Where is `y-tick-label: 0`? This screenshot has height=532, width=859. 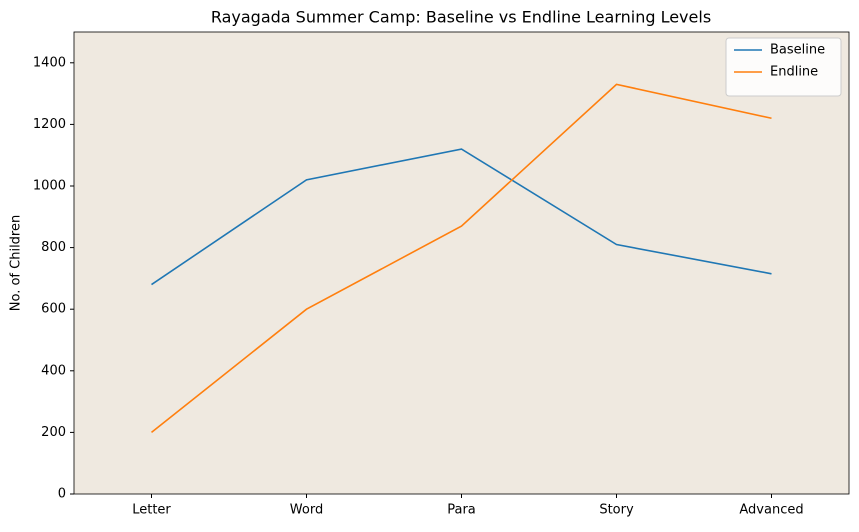 y-tick-label: 0 is located at coordinates (62, 494).